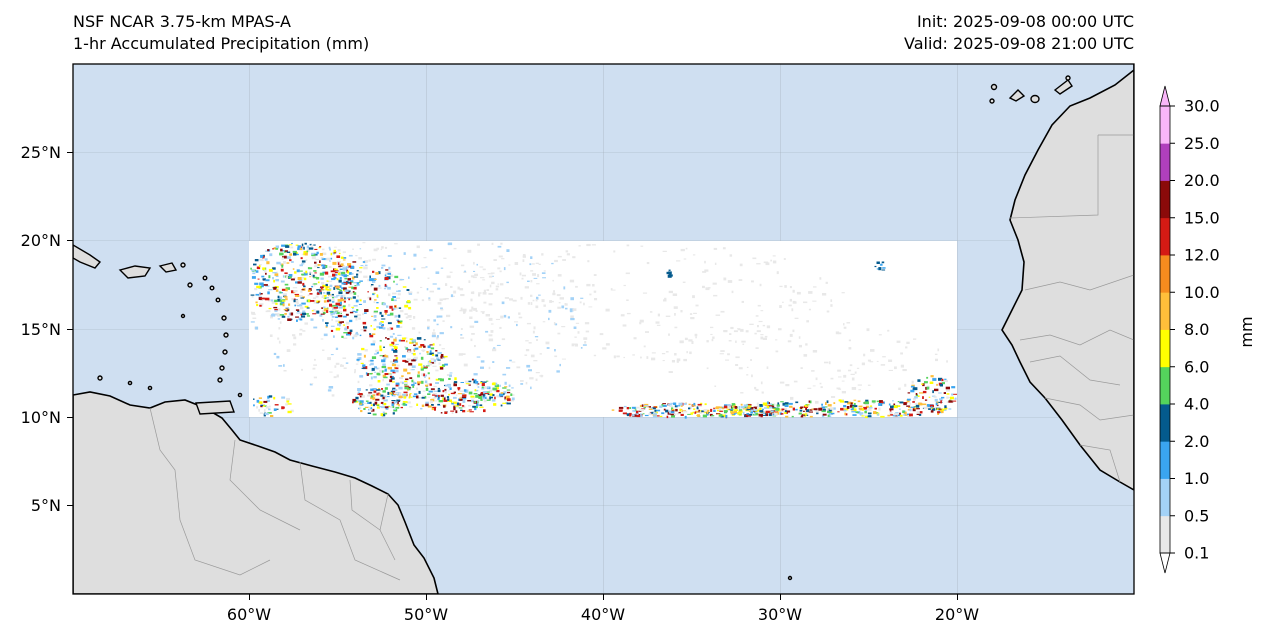 The image size is (1268, 639). I want to click on colorbar-tick-label: 6.0, so click(1196, 366).